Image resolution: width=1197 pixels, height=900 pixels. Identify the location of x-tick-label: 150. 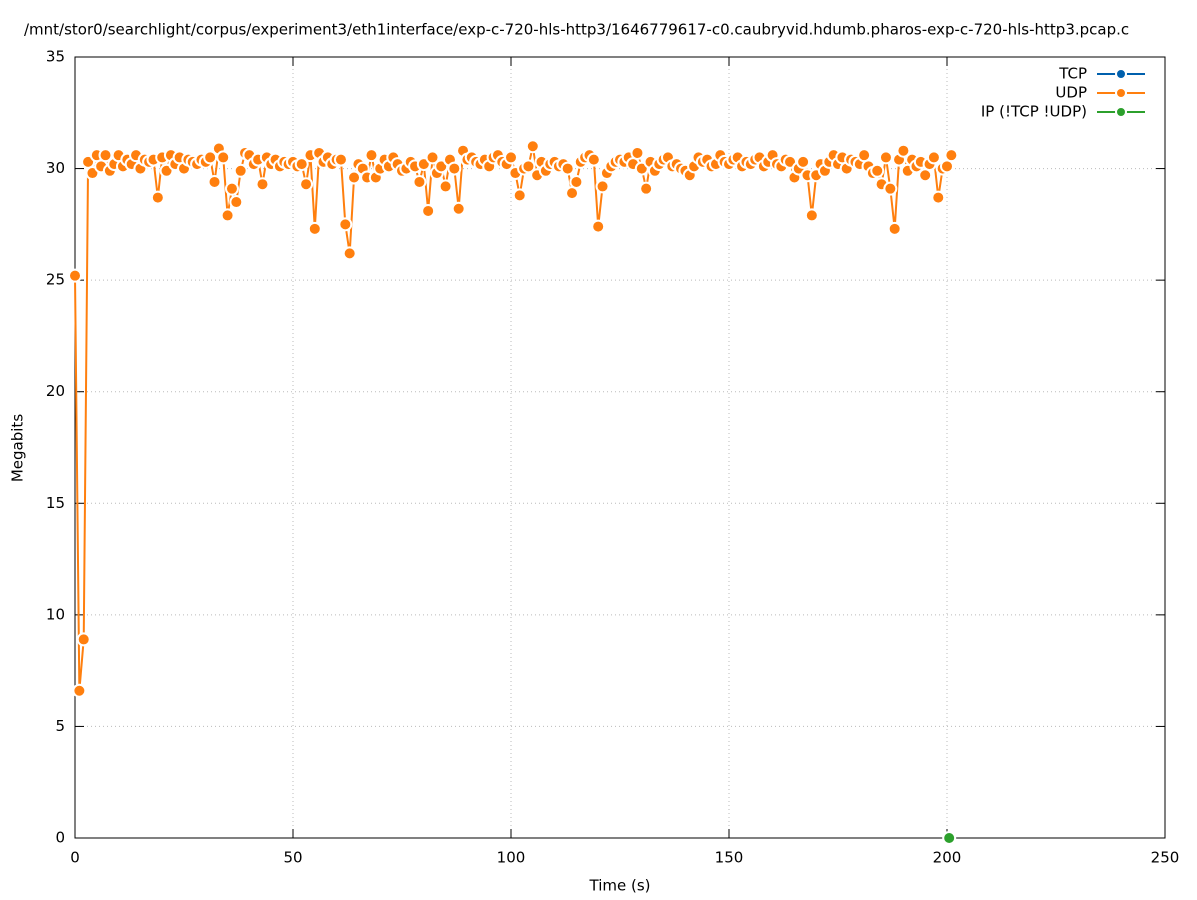
(729, 858).